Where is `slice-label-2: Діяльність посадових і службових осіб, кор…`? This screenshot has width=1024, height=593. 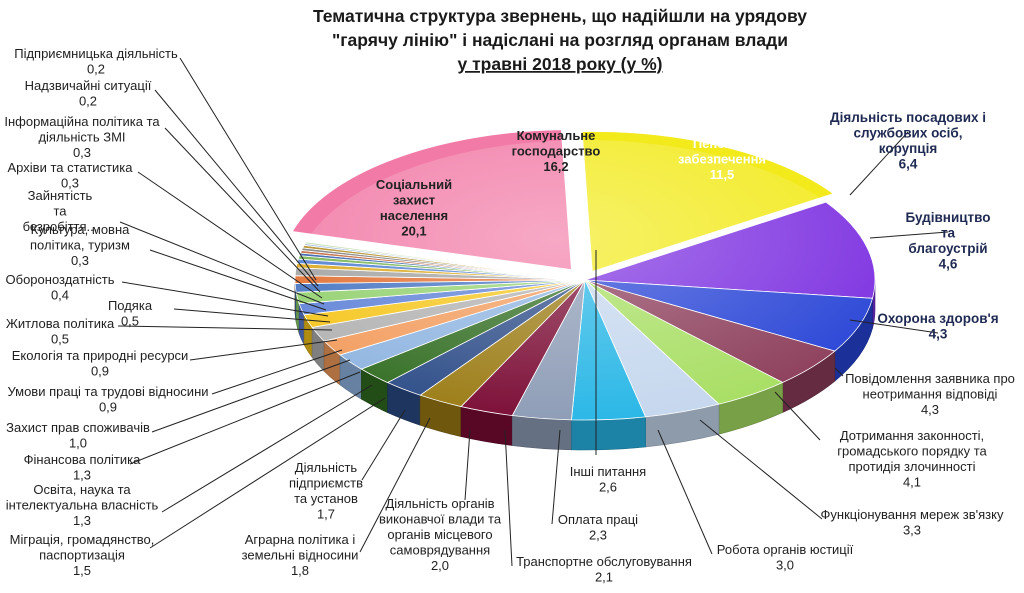
slice-label-2: Діяльність посадових і службових осіб, кор… is located at coordinates (908, 141).